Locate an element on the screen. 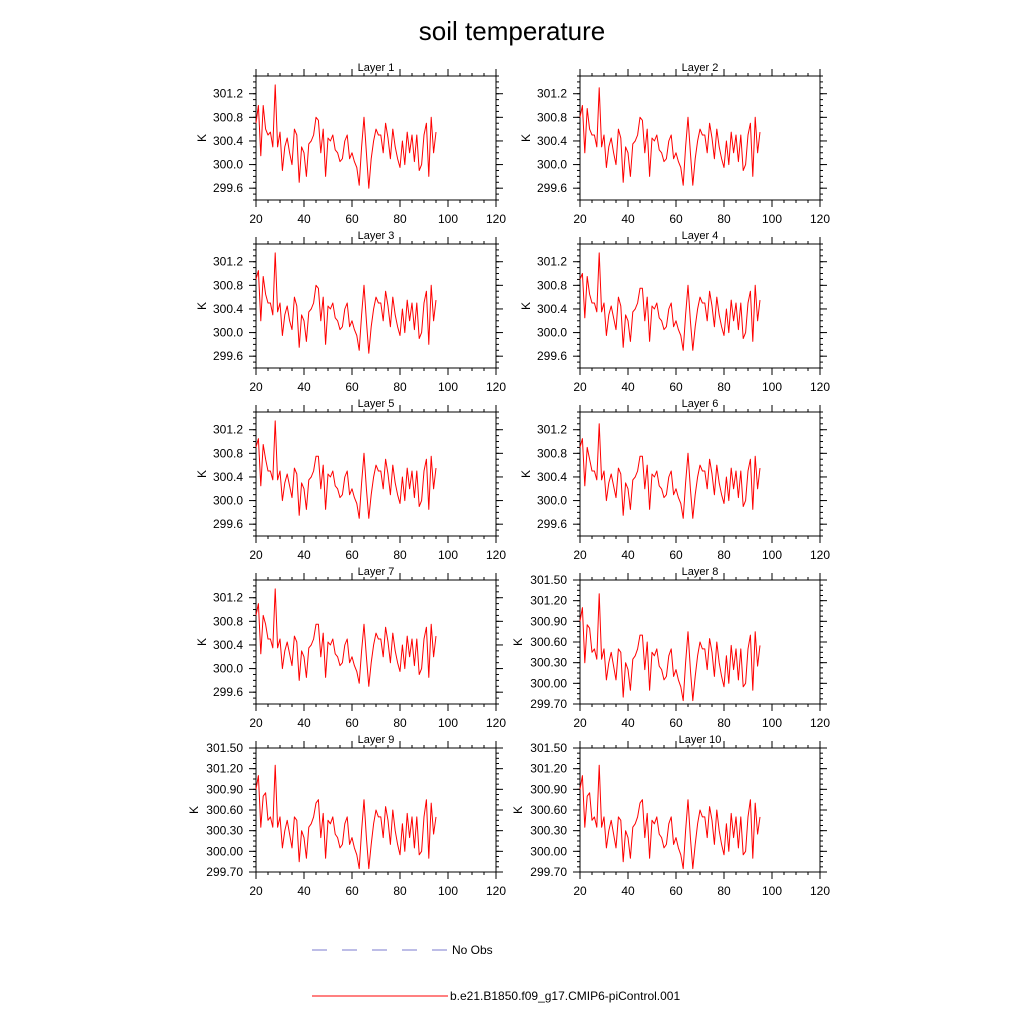 Image resolution: width=1024 pixels, height=1024 pixels. legend-label-no-obs: No Obs is located at coordinates (472, 950).